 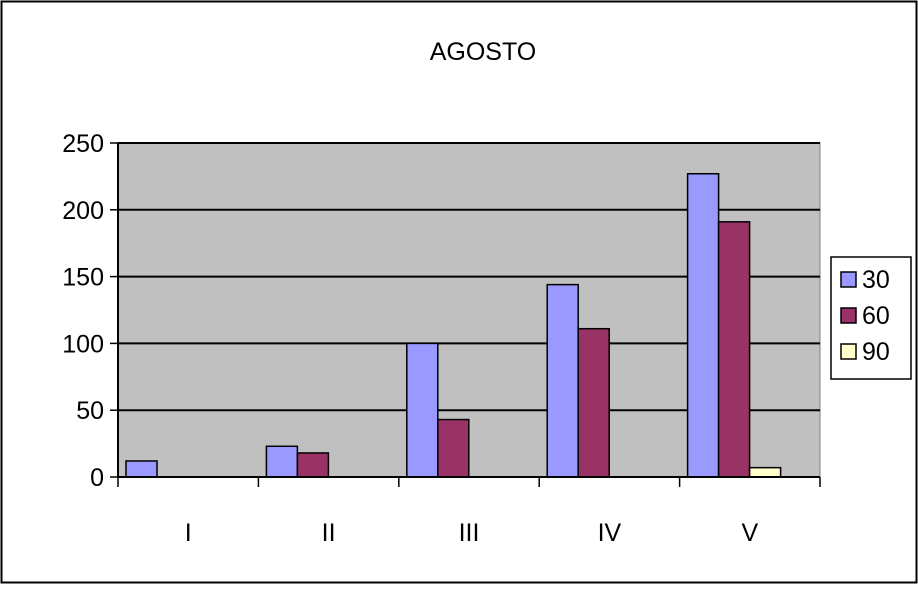 I want to click on legend: 30 60 90, so click(x=871, y=318).